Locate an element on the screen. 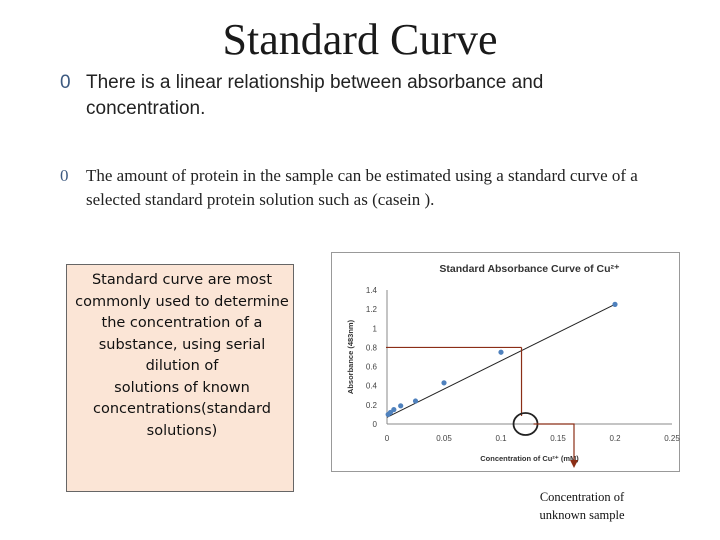  x-tick-label: 0.2 is located at coordinates (615, 438).